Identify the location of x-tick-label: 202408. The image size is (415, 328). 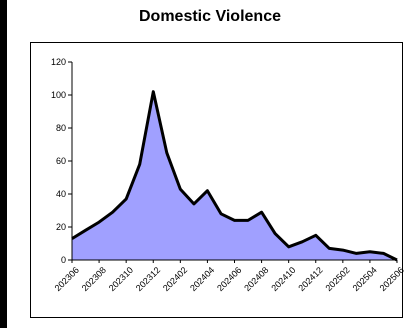
(256, 279).